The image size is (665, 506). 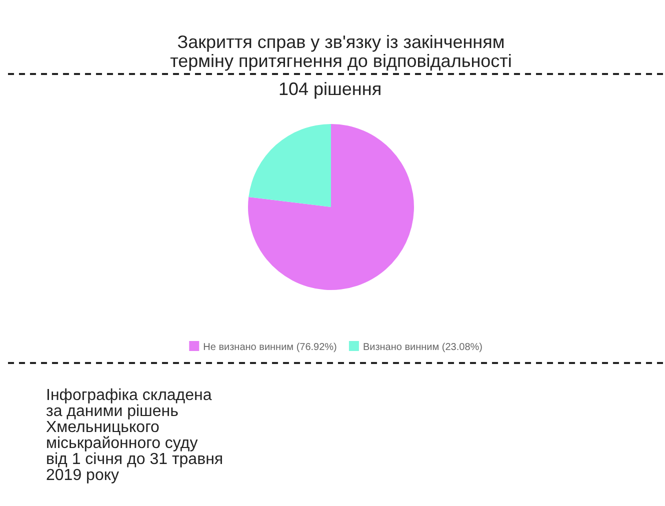 What do you see at coordinates (330, 89) in the screenshot?
I see `chart-subtitle: 104 рішення` at bounding box center [330, 89].